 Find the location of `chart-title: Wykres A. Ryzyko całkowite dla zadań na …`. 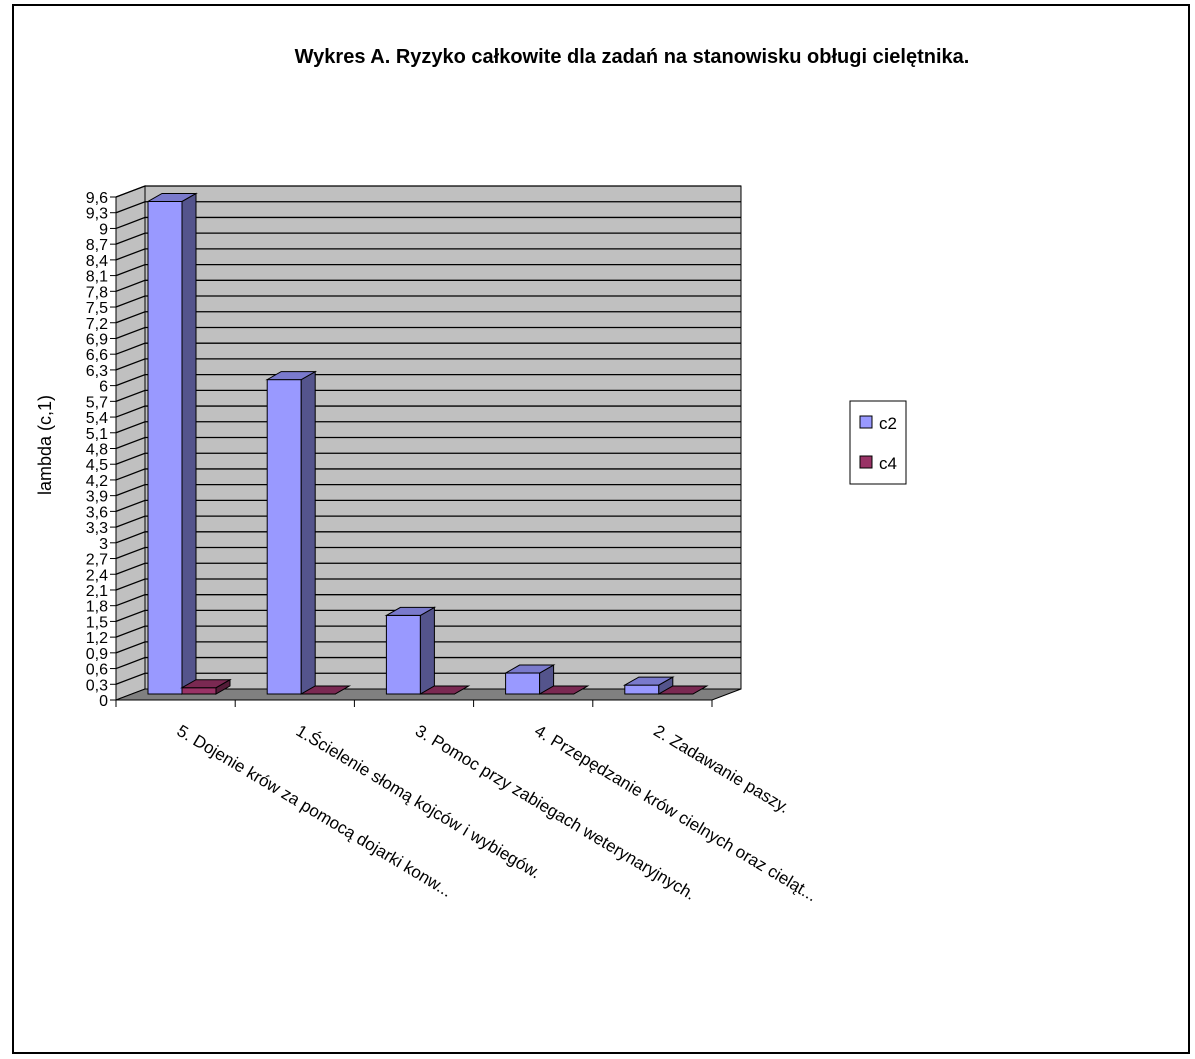

chart-title: Wykres A. Ryzyko całkowite dla zadań na … is located at coordinates (632, 57).